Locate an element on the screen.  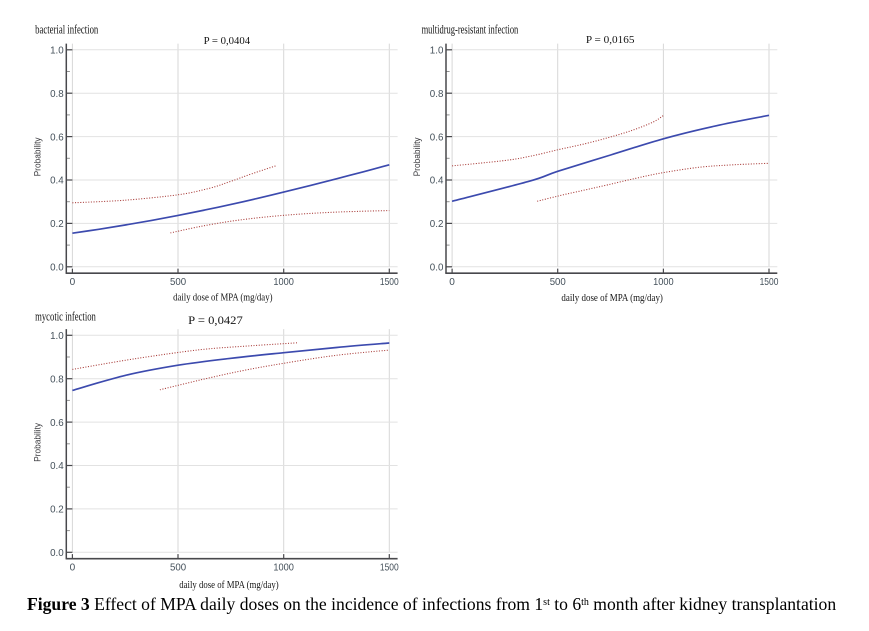
svg-text: P = 0,0165 is located at coordinates (610, 40).